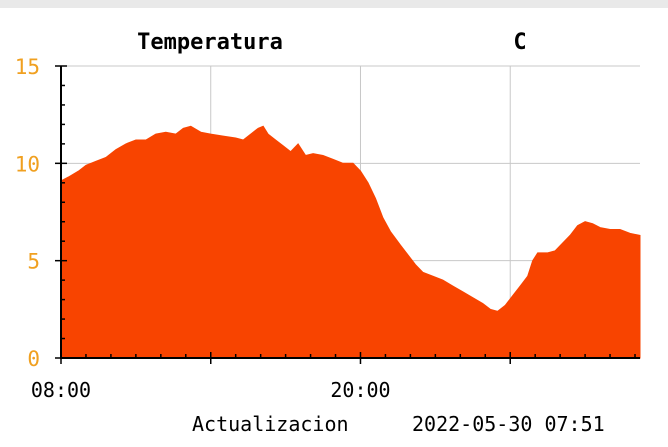  I want to click on chart-unit: C, so click(519, 42).